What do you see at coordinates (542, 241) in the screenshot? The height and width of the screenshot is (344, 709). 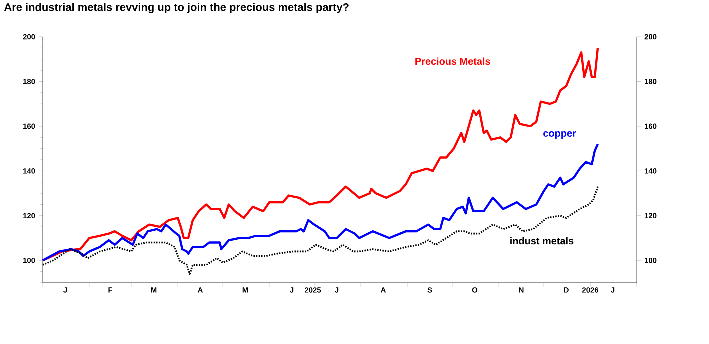 I see `series-label: indust metals` at bounding box center [542, 241].